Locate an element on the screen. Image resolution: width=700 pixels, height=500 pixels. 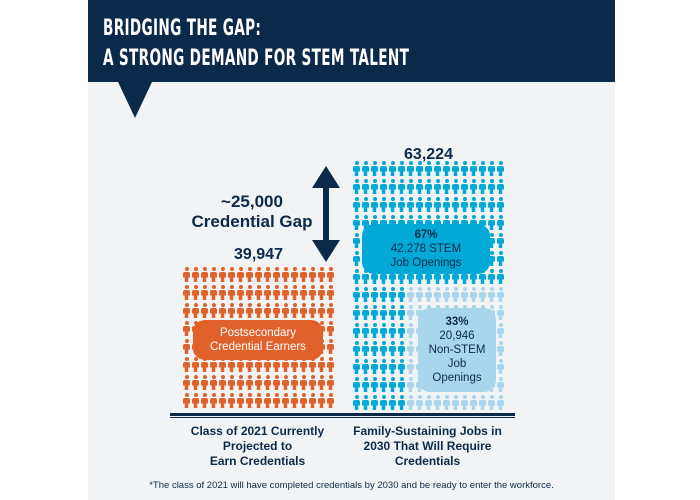
stem-badge: 67% 42,278 STEM Job Openings is located at coordinates (426, 249).